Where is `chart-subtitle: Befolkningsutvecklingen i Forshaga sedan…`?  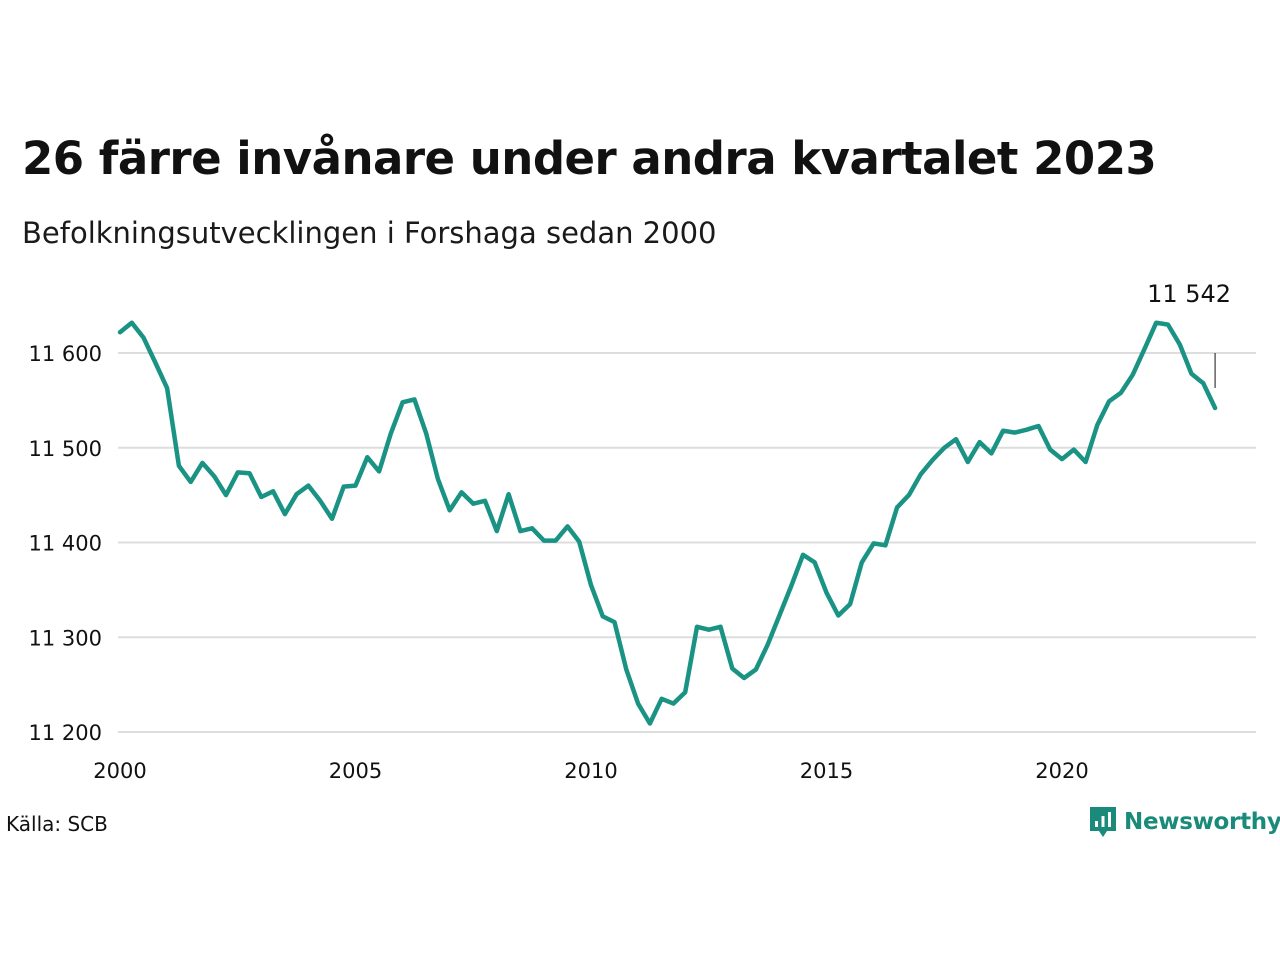 chart-subtitle: Befolkningsutvecklingen i Forshaga sedan… is located at coordinates (369, 233).